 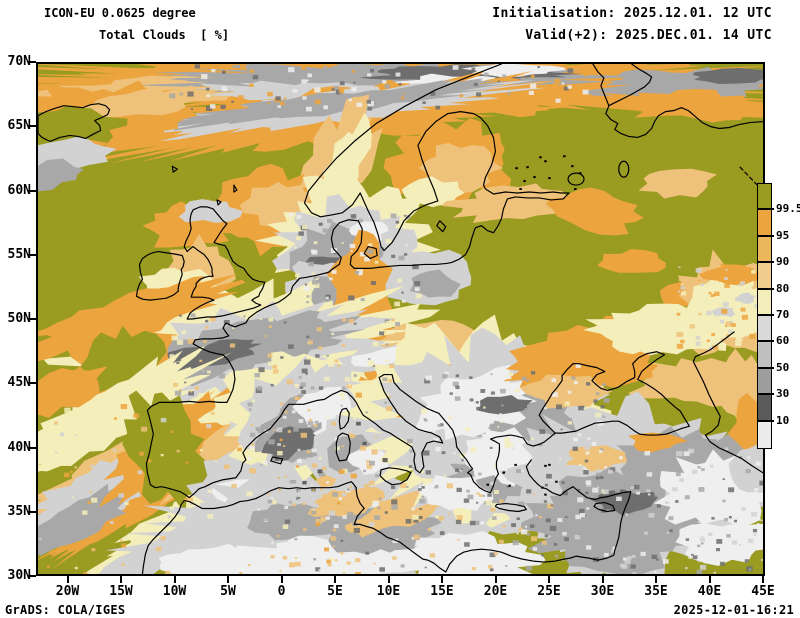 What do you see at coordinates (534, 325) in the screenshot?
I see `island-lake-dots` at bounding box center [534, 325].